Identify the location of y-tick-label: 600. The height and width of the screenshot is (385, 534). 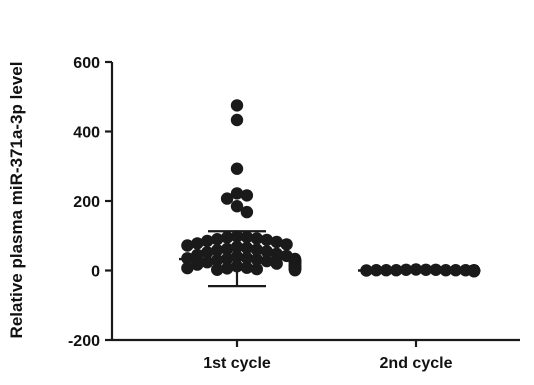
(86, 63).